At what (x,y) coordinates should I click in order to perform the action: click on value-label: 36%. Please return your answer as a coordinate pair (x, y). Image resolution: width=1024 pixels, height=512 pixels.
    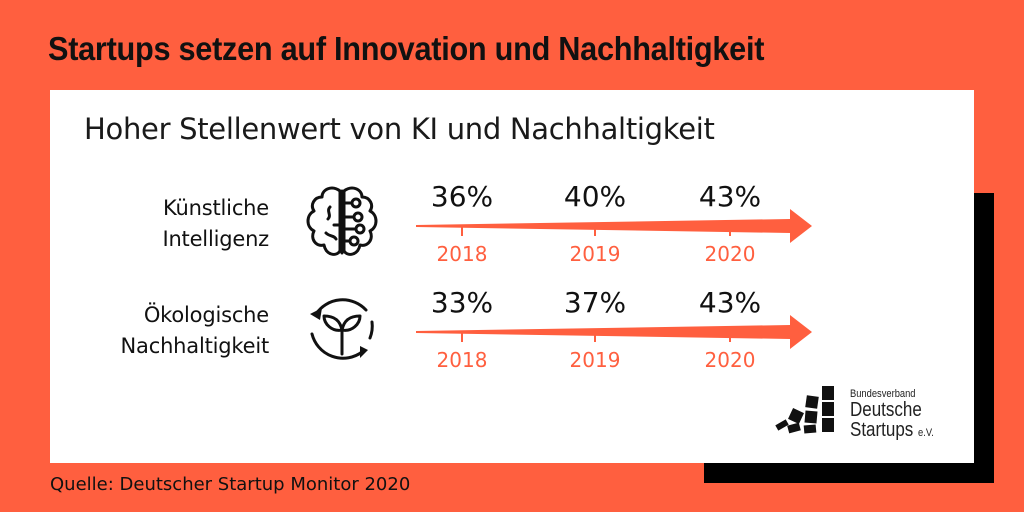
    Looking at the image, I should click on (462, 196).